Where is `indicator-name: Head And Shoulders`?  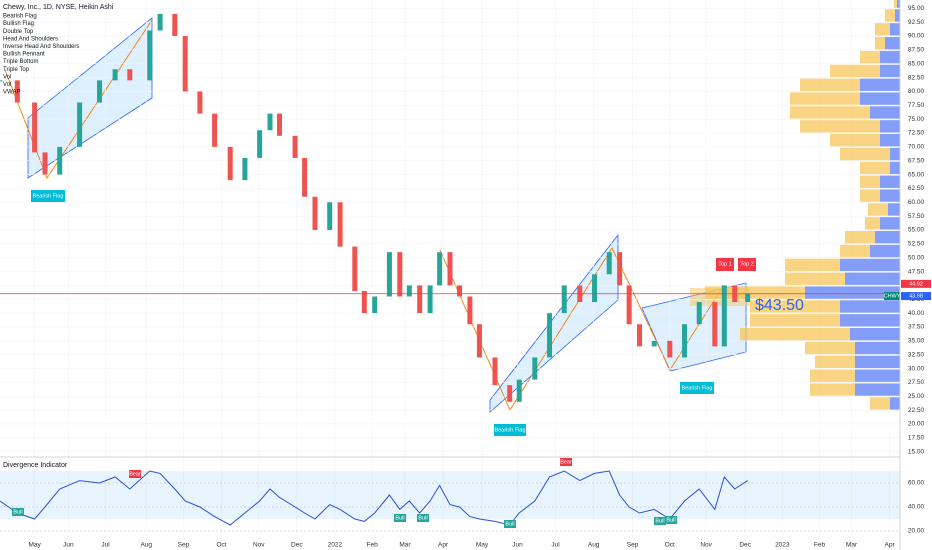
indicator-name: Head And Shoulders is located at coordinates (30, 39).